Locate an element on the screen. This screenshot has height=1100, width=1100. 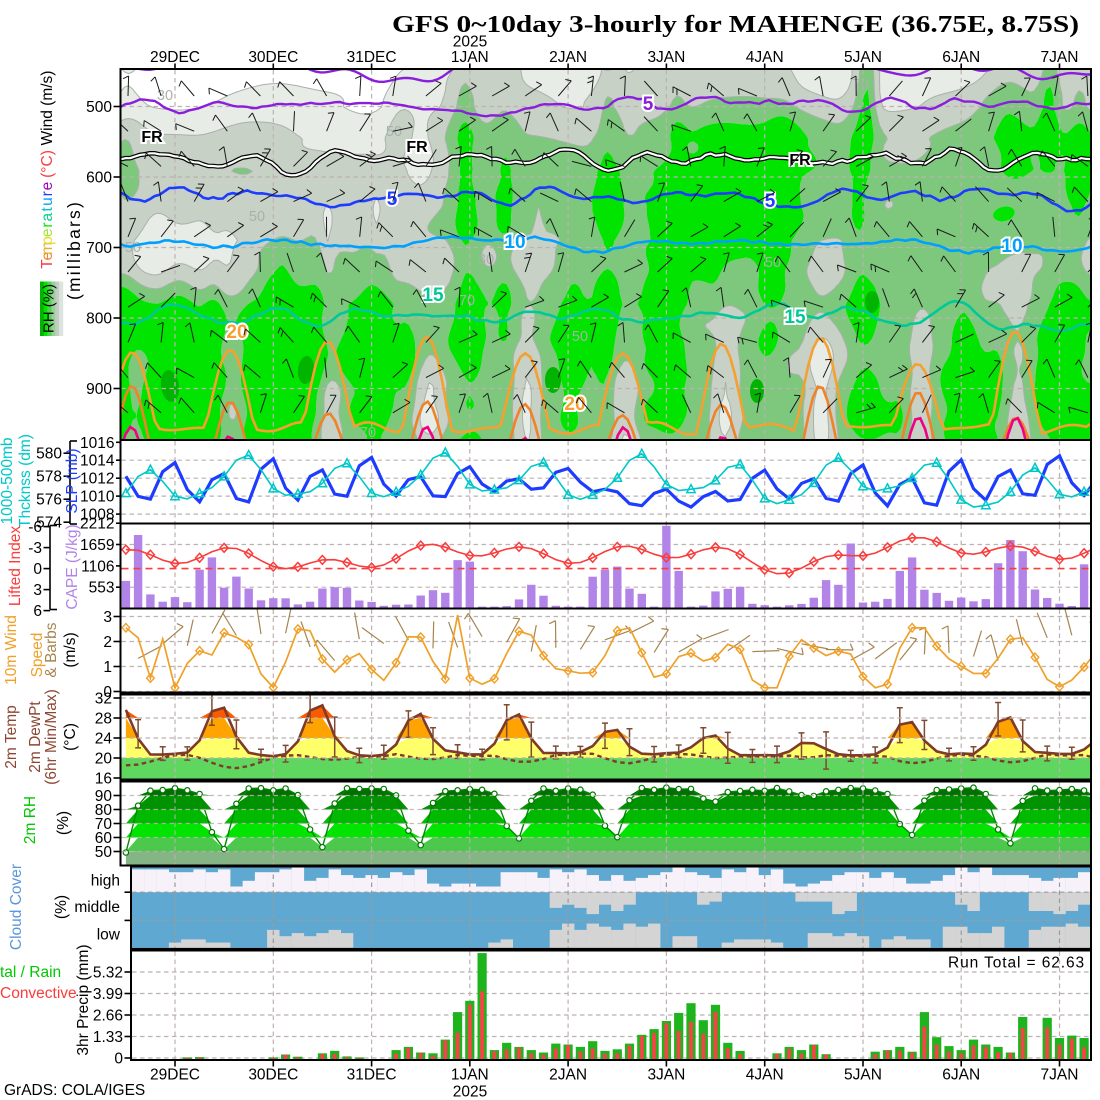
svg-text: (millibars) is located at coordinates (74, 250).